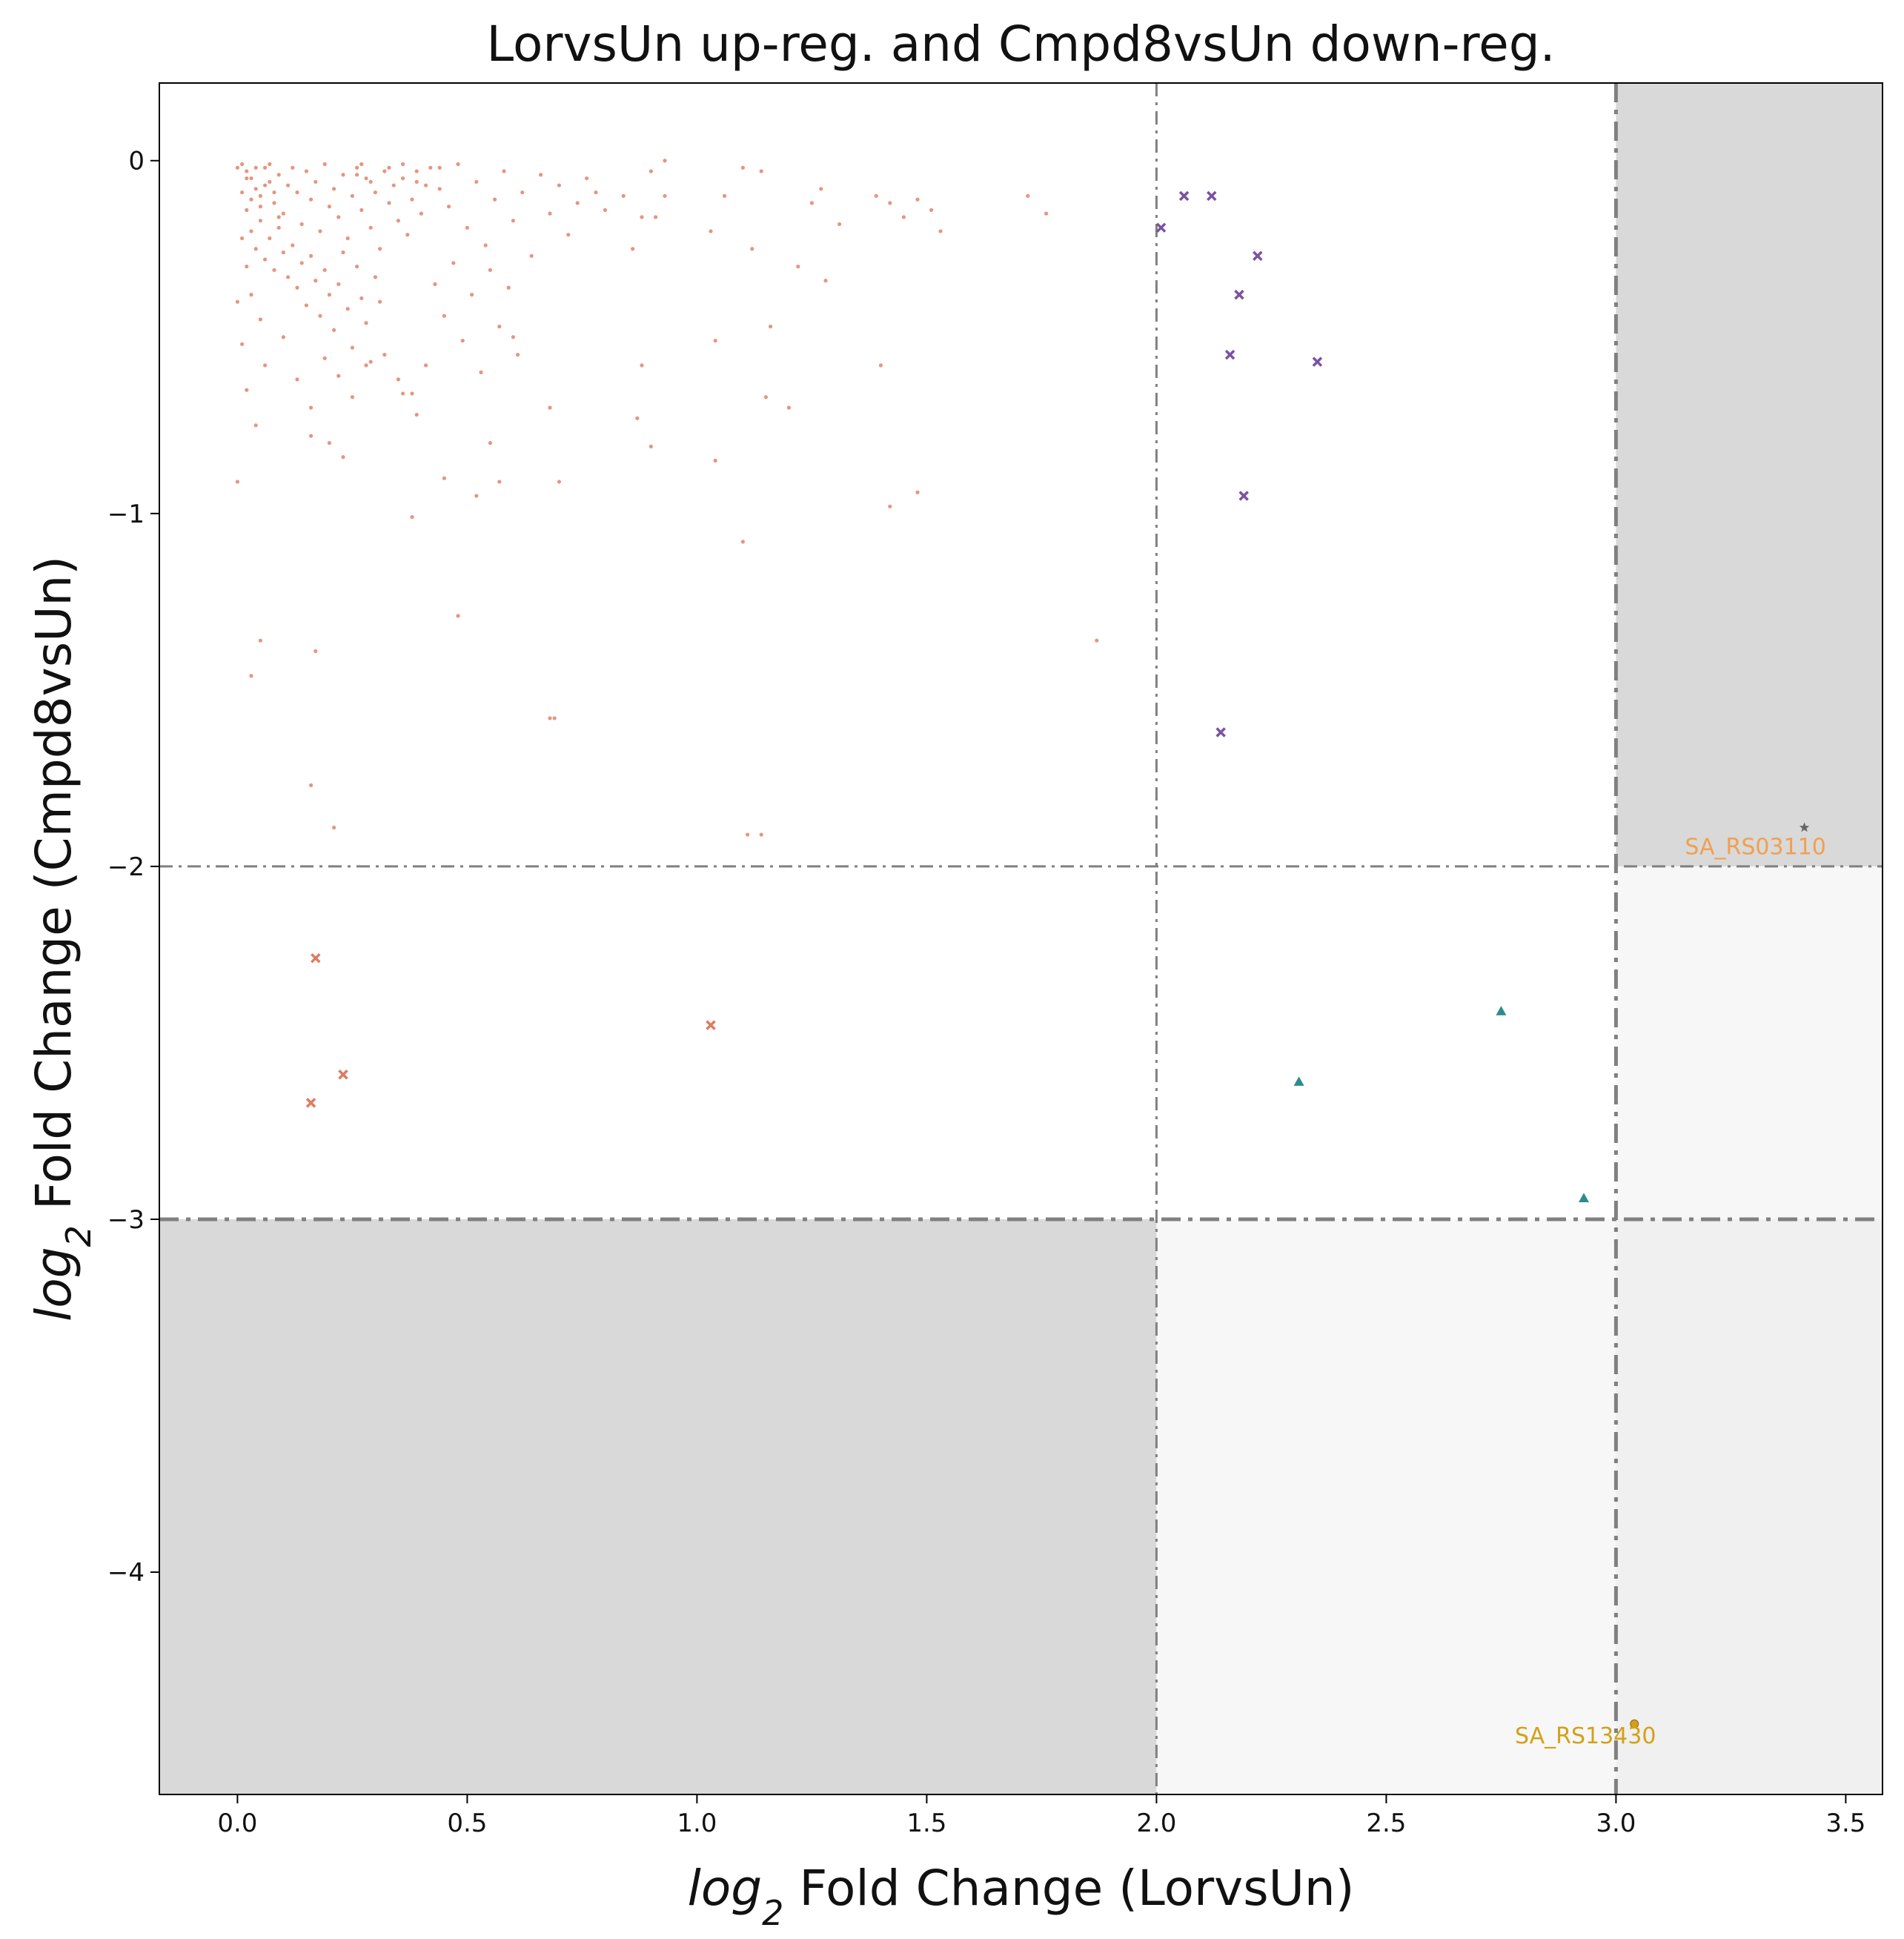  I want to click on y-tick-label: −2, so click(126, 867).